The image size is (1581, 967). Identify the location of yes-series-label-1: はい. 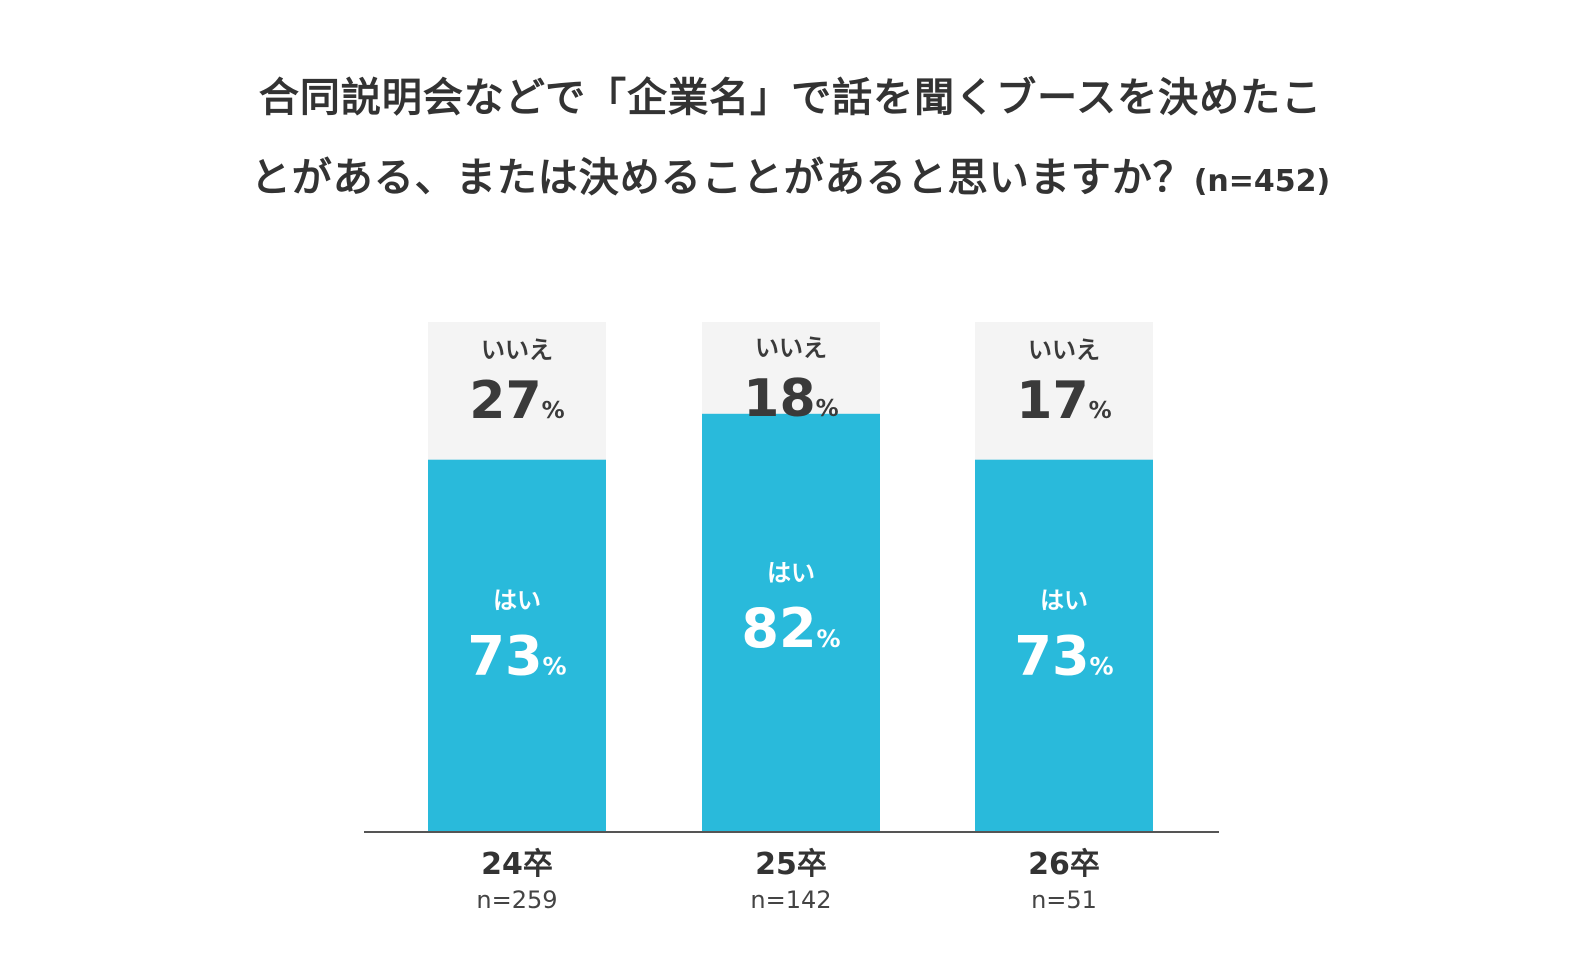
(791, 573).